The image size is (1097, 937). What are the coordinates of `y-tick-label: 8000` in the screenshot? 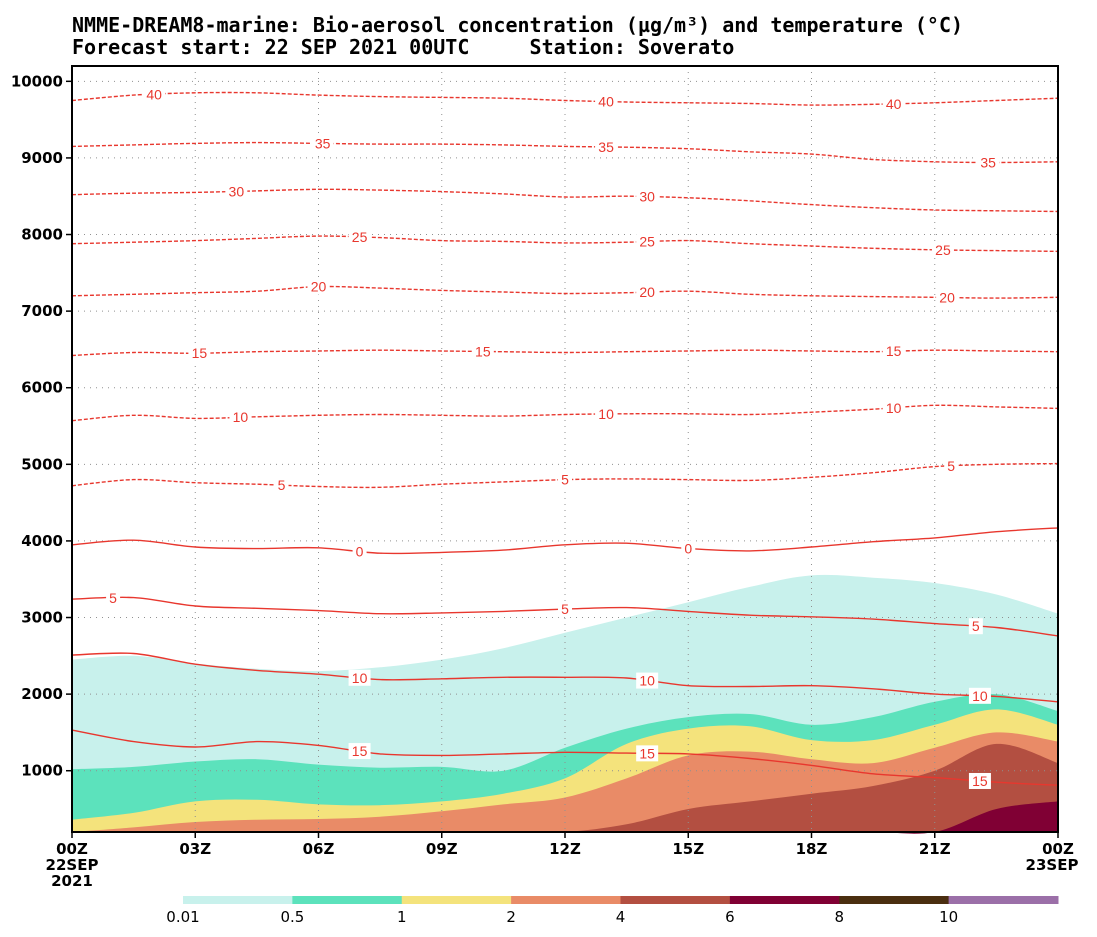 It's located at (42, 235).